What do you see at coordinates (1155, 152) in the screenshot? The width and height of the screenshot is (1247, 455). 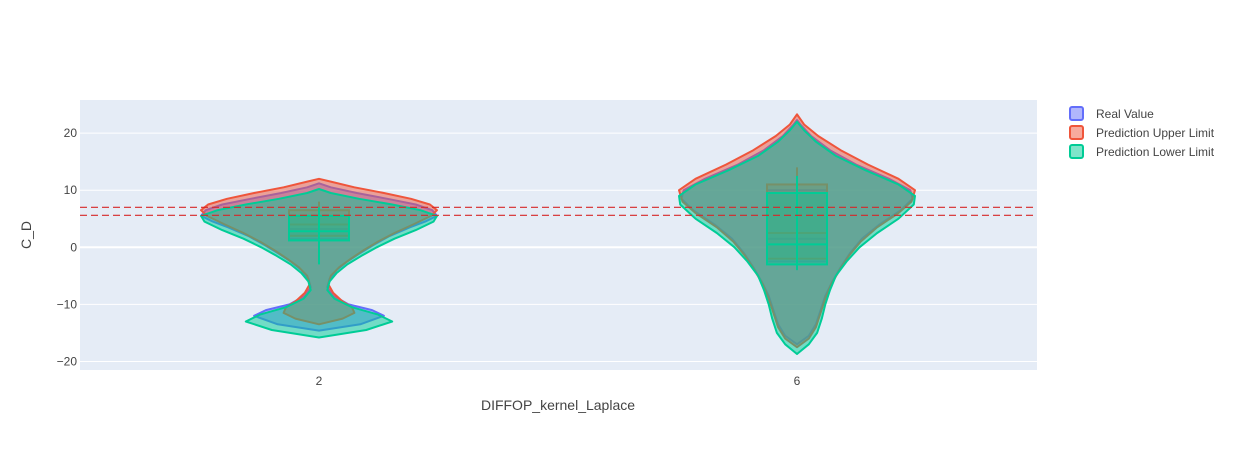 I see `legend-label: Prediction Lower Limit` at bounding box center [1155, 152].